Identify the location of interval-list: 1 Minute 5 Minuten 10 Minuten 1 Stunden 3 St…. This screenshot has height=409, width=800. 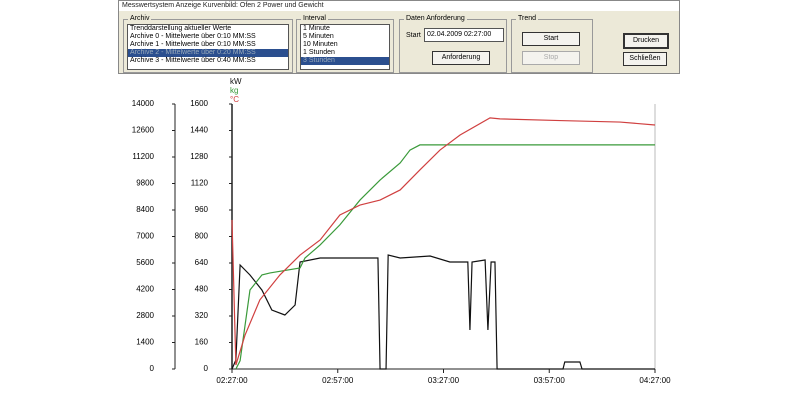
(345, 47).